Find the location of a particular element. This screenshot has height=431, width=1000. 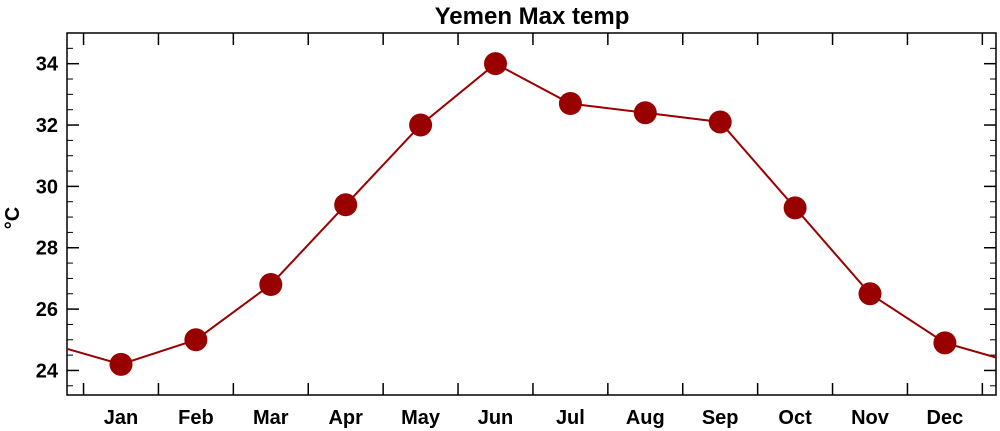

x-tick-label: May is located at coordinates (421, 418).